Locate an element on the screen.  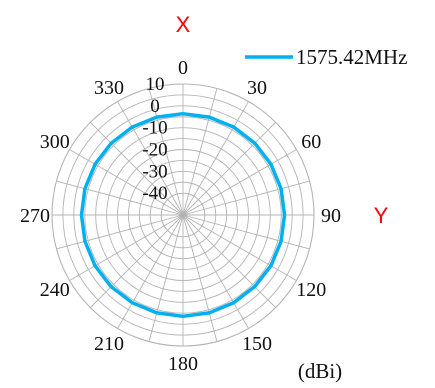
angle-tick-label: 0 is located at coordinates (183, 68).